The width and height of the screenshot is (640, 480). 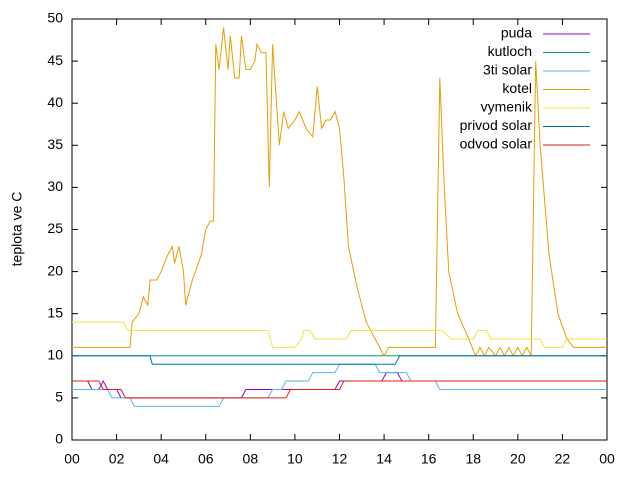 What do you see at coordinates (251, 459) in the screenshot?
I see `x-tick-label: 08` at bounding box center [251, 459].